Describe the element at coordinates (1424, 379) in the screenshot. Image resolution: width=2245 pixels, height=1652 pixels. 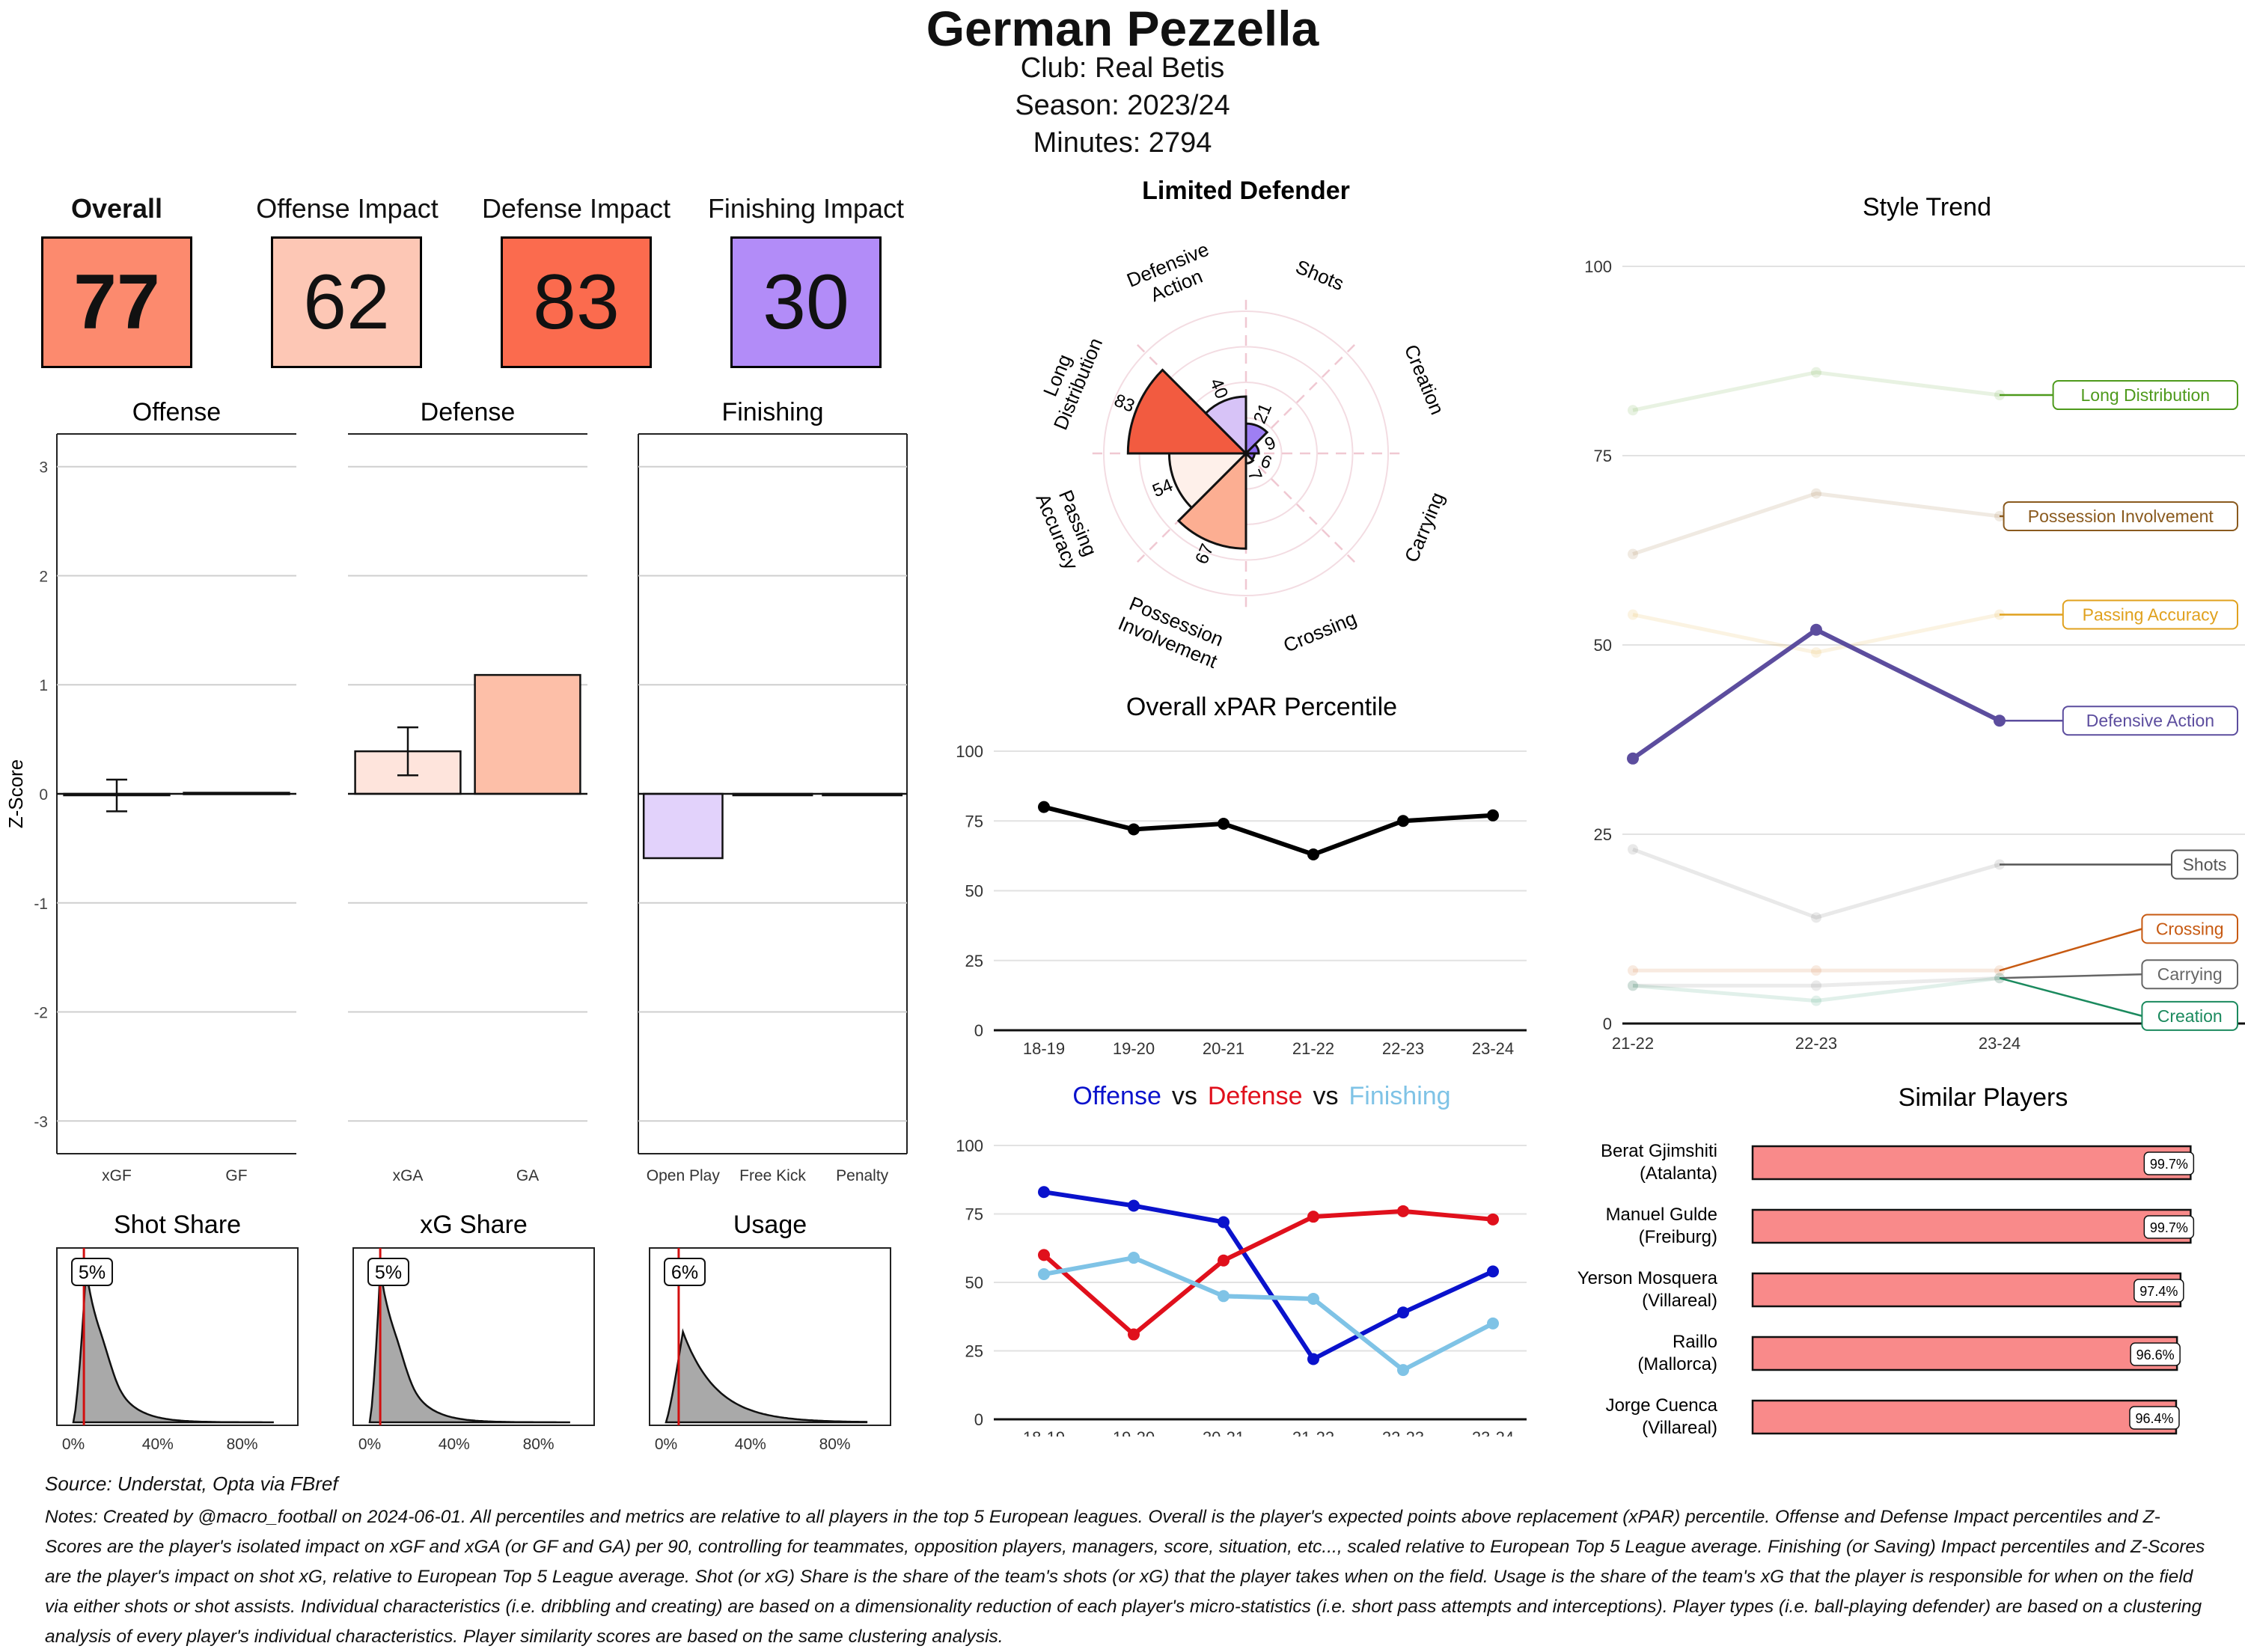
I see `radar-category-label: Creation` at that location.